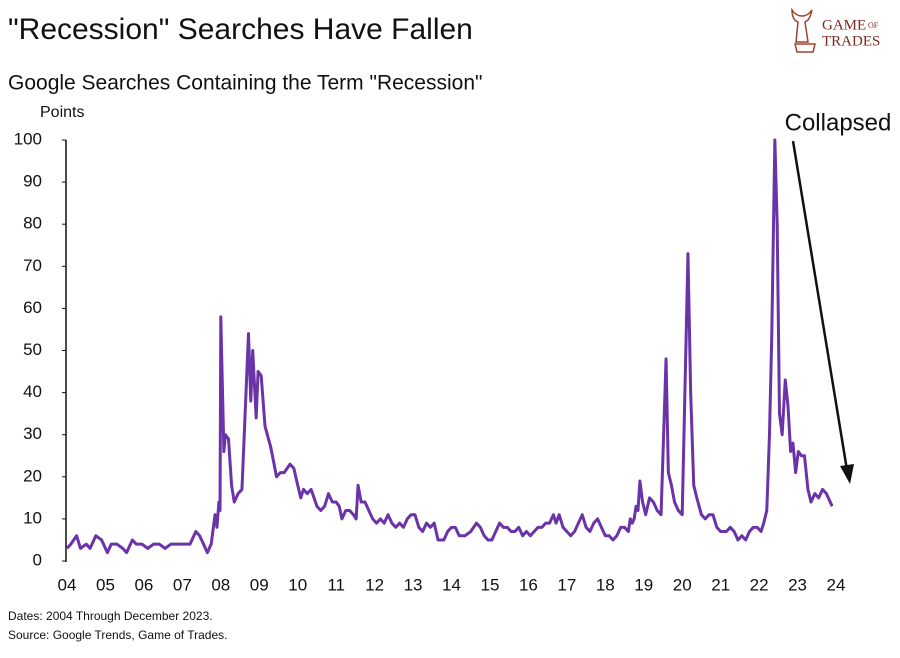  I want to click on logo-text: of, so click(873, 25).